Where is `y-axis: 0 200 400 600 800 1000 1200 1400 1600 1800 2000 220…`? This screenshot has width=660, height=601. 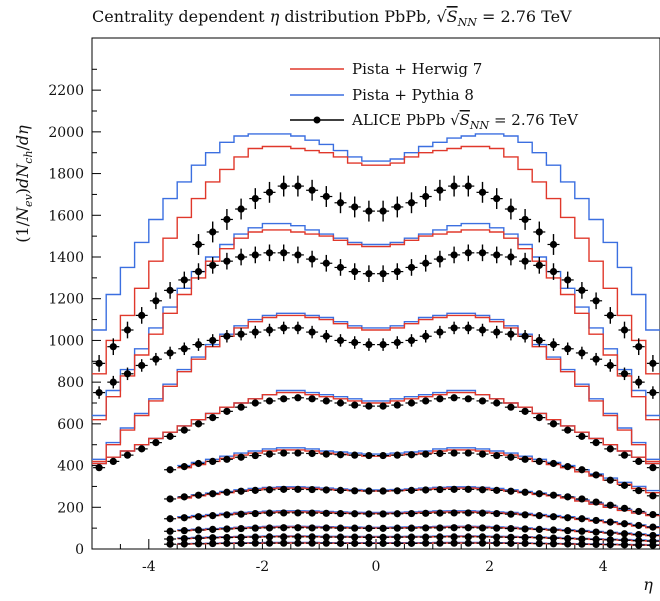 y-axis: 0 200 400 600 800 1000 1200 1400 1600 1800 2000 220… is located at coordinates (74, 313).